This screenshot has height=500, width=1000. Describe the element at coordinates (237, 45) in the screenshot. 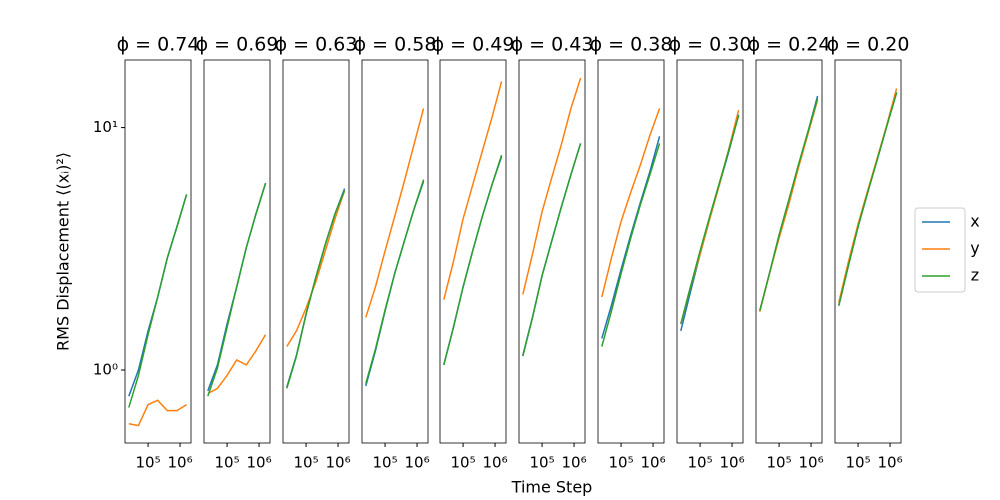

I see `panel-title: ϕ = 0.69` at that location.